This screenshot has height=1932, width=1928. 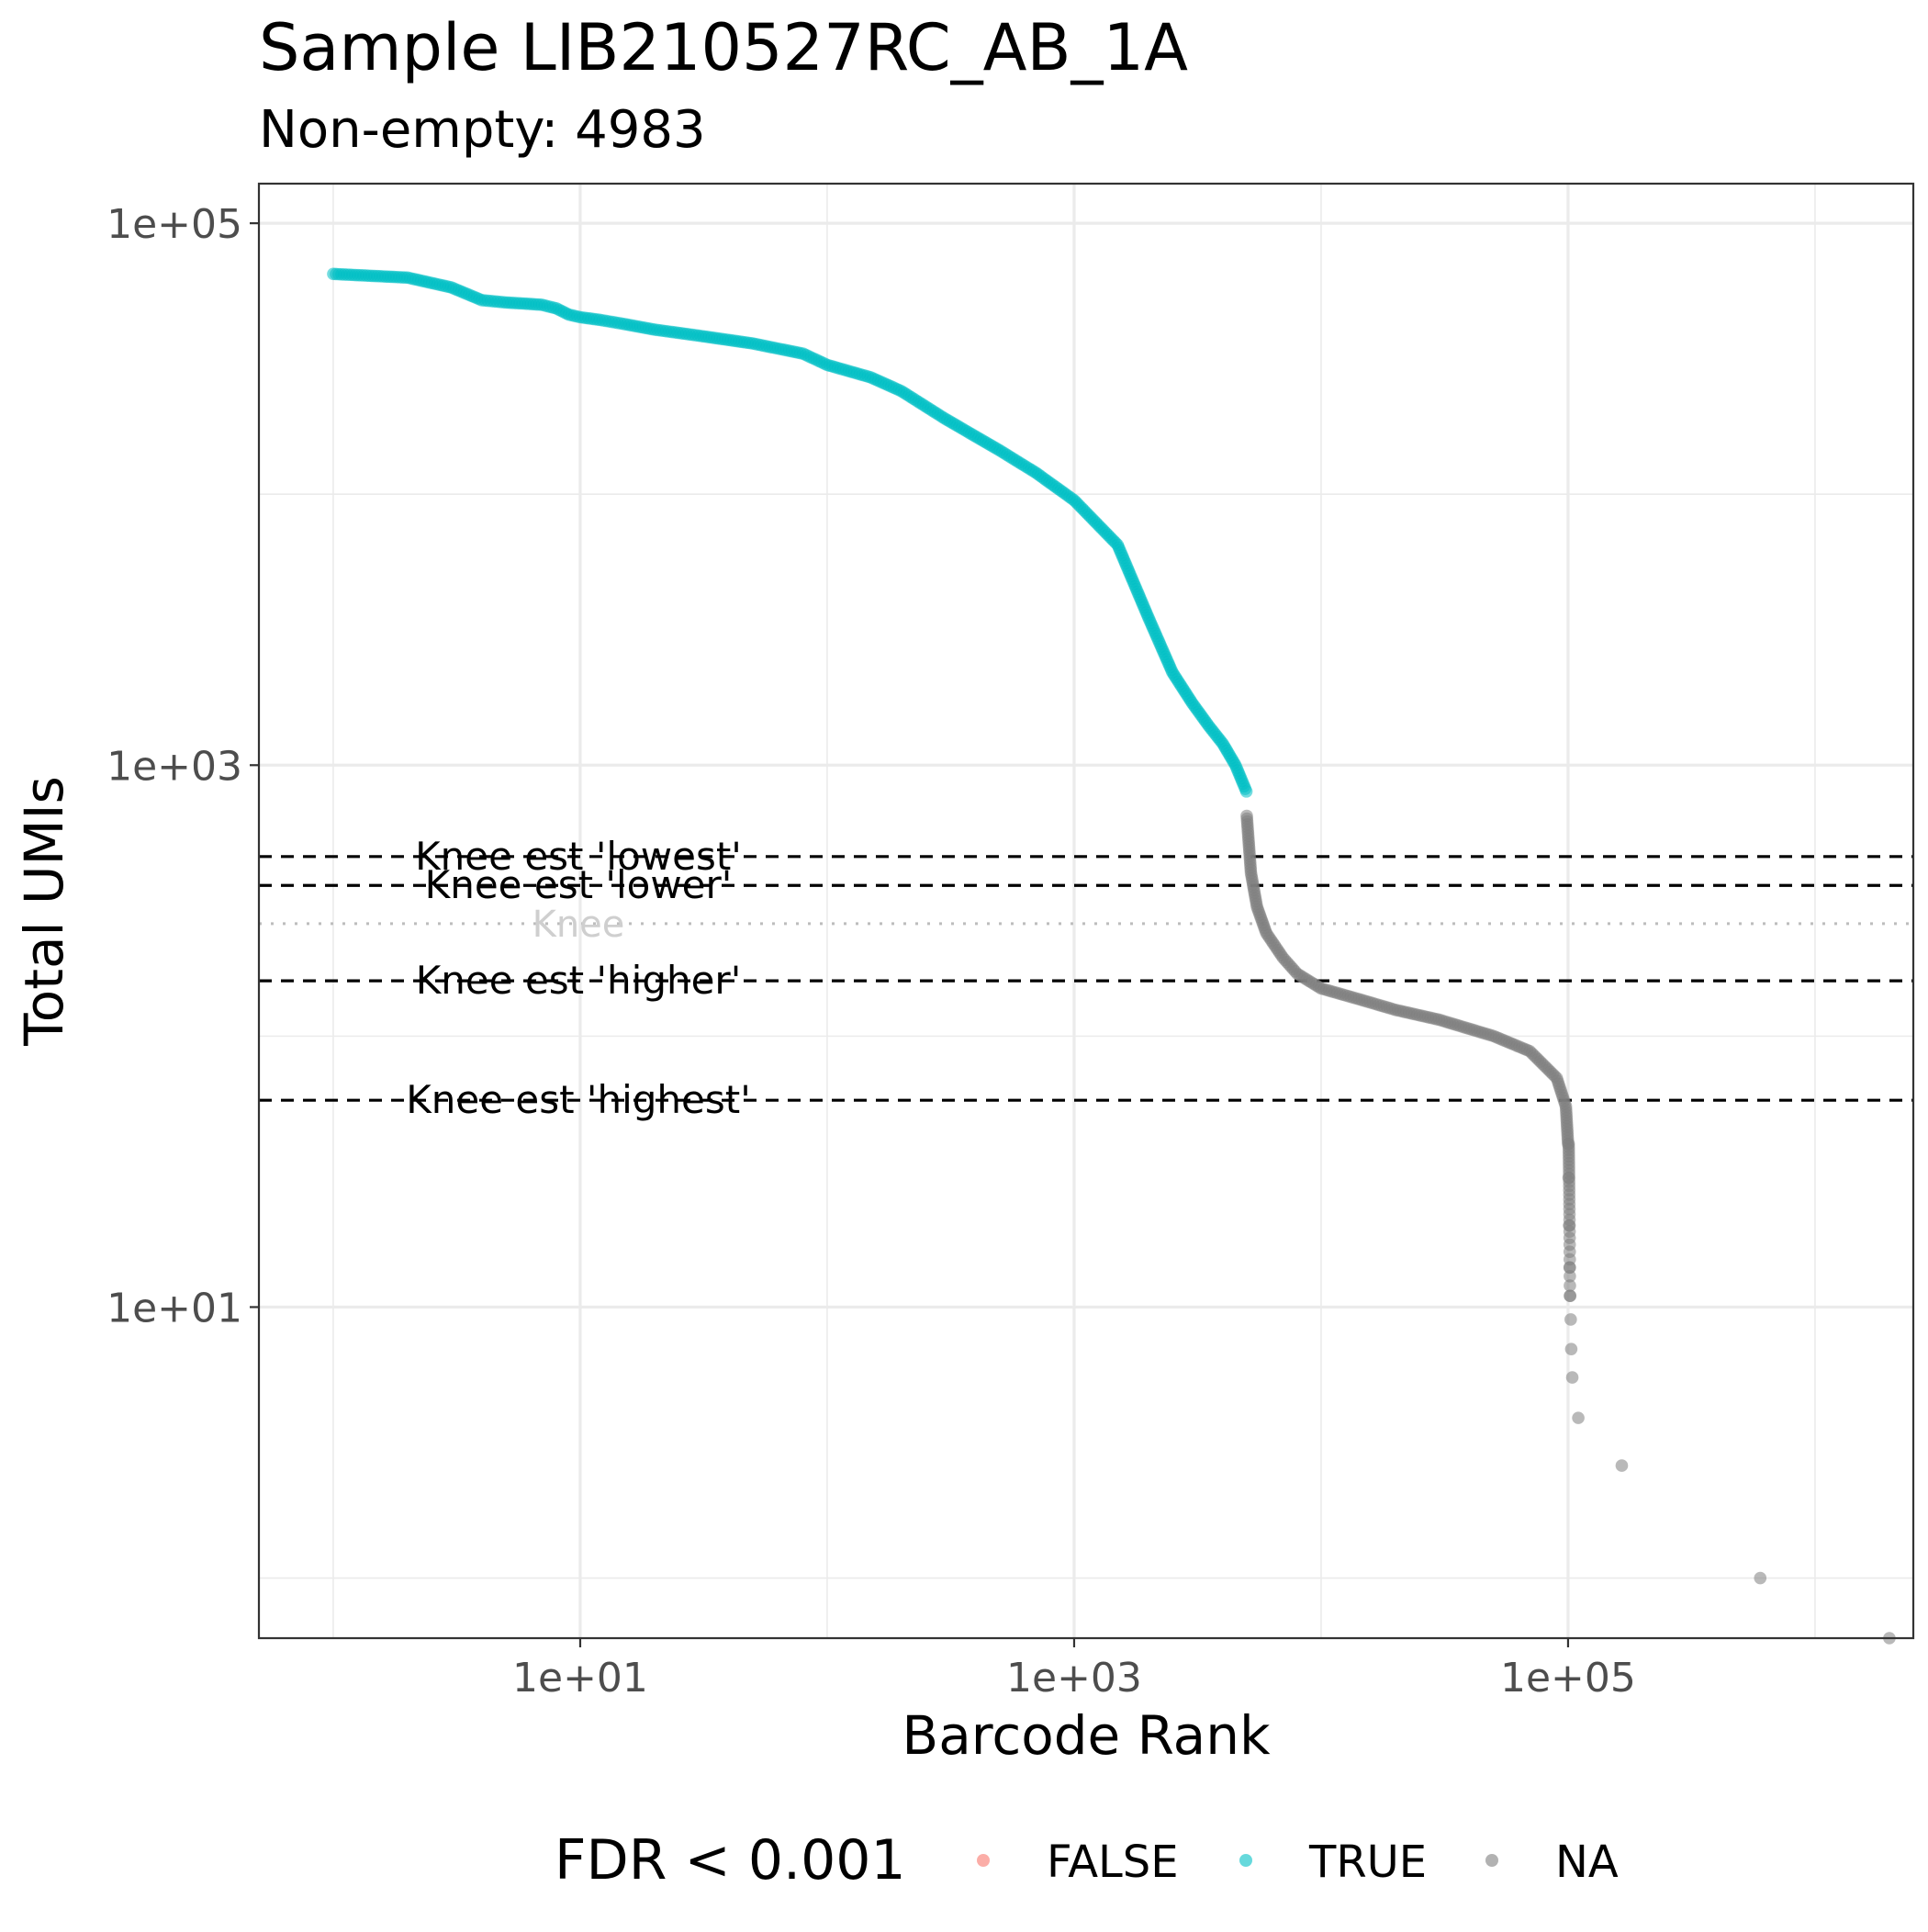 What do you see at coordinates (1086, 1735) in the screenshot?
I see `x-axis-label: Barcode Rank` at bounding box center [1086, 1735].